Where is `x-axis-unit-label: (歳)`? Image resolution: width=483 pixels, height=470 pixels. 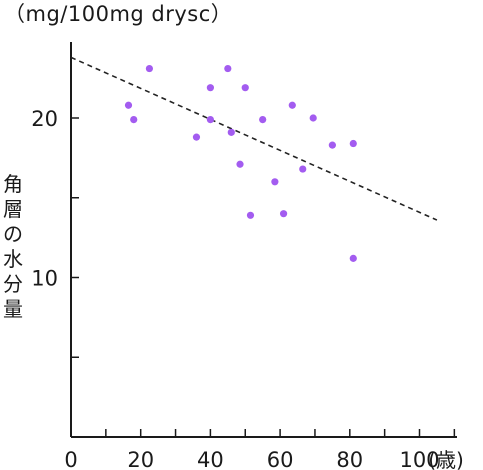 x-axis-unit-label: (歳) is located at coordinates (446, 459).